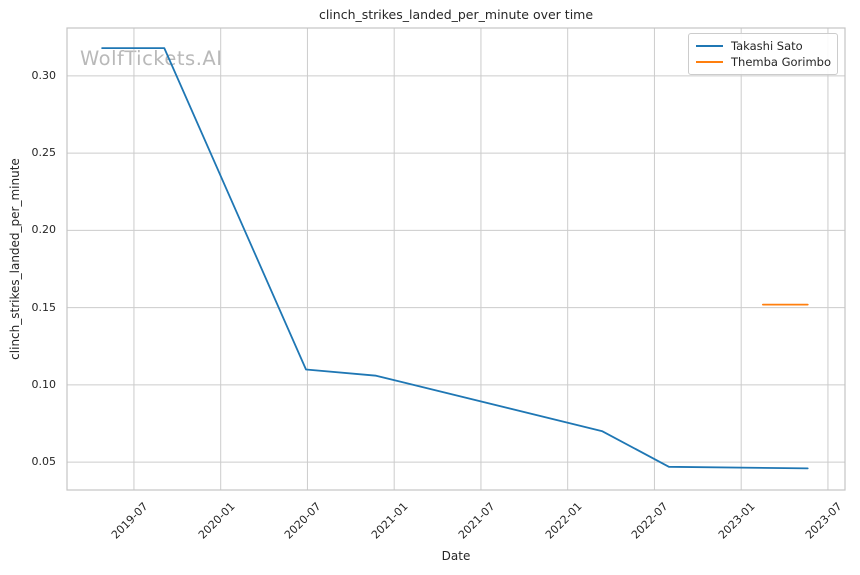 This screenshot has width=860, height=575. What do you see at coordinates (456, 556) in the screenshot?
I see `x-axis-label: Date` at bounding box center [456, 556].